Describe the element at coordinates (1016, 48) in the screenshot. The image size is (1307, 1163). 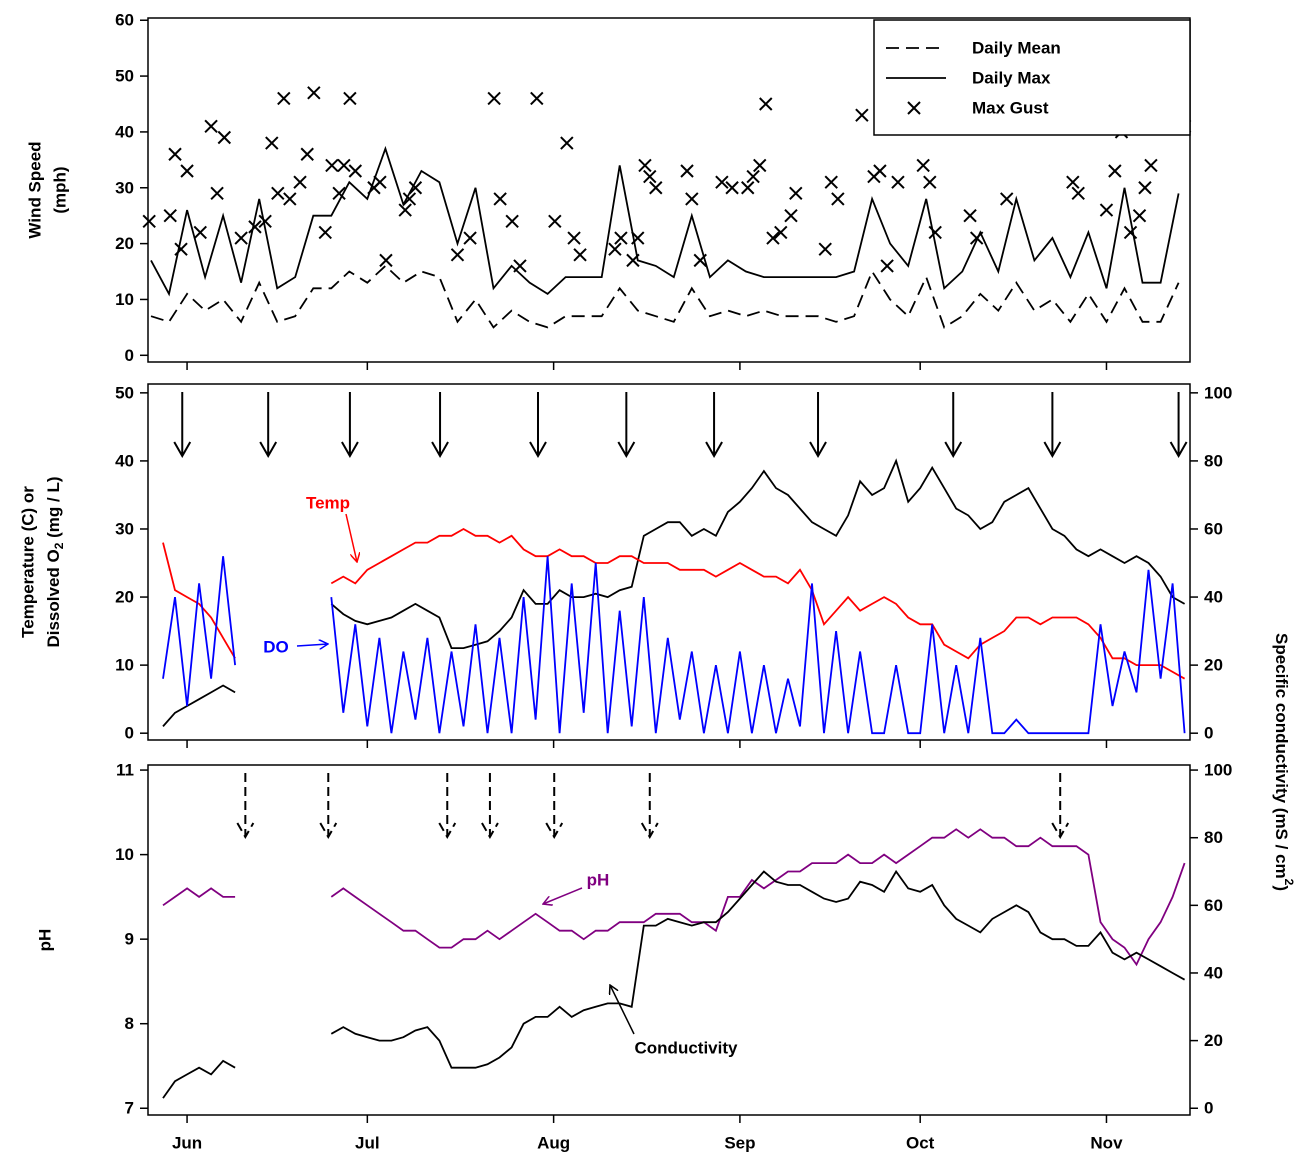
I see `legend-label: Daily Mean` at that location.